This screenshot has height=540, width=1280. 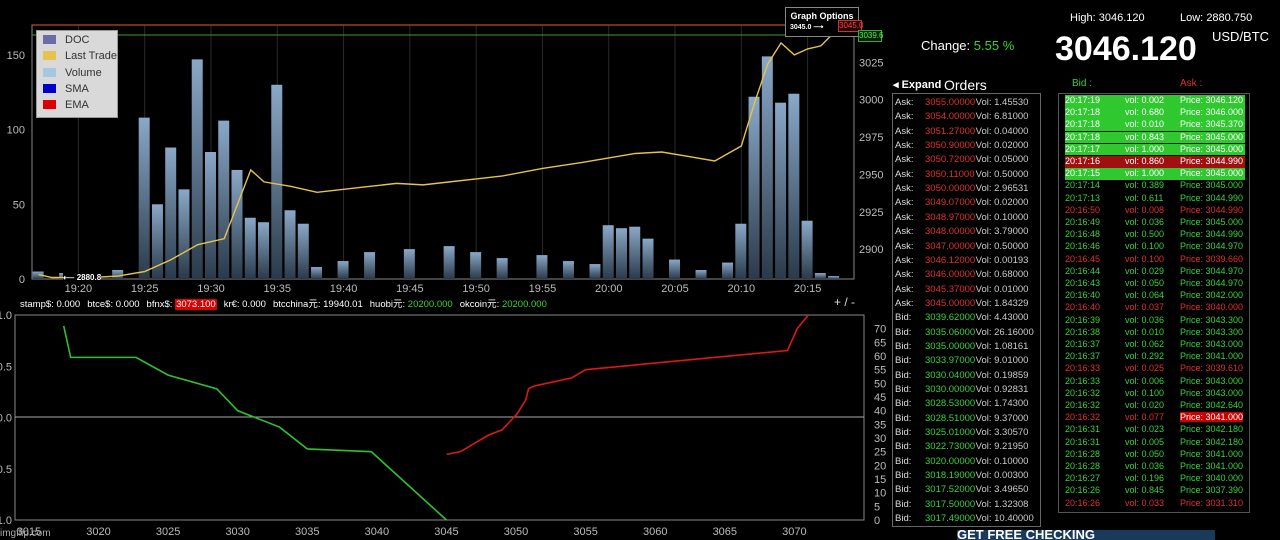 What do you see at coordinates (962, 318) in the screenshot?
I see `order-row: Bid: 3039.62000 Vol: 4.43000` at bounding box center [962, 318].